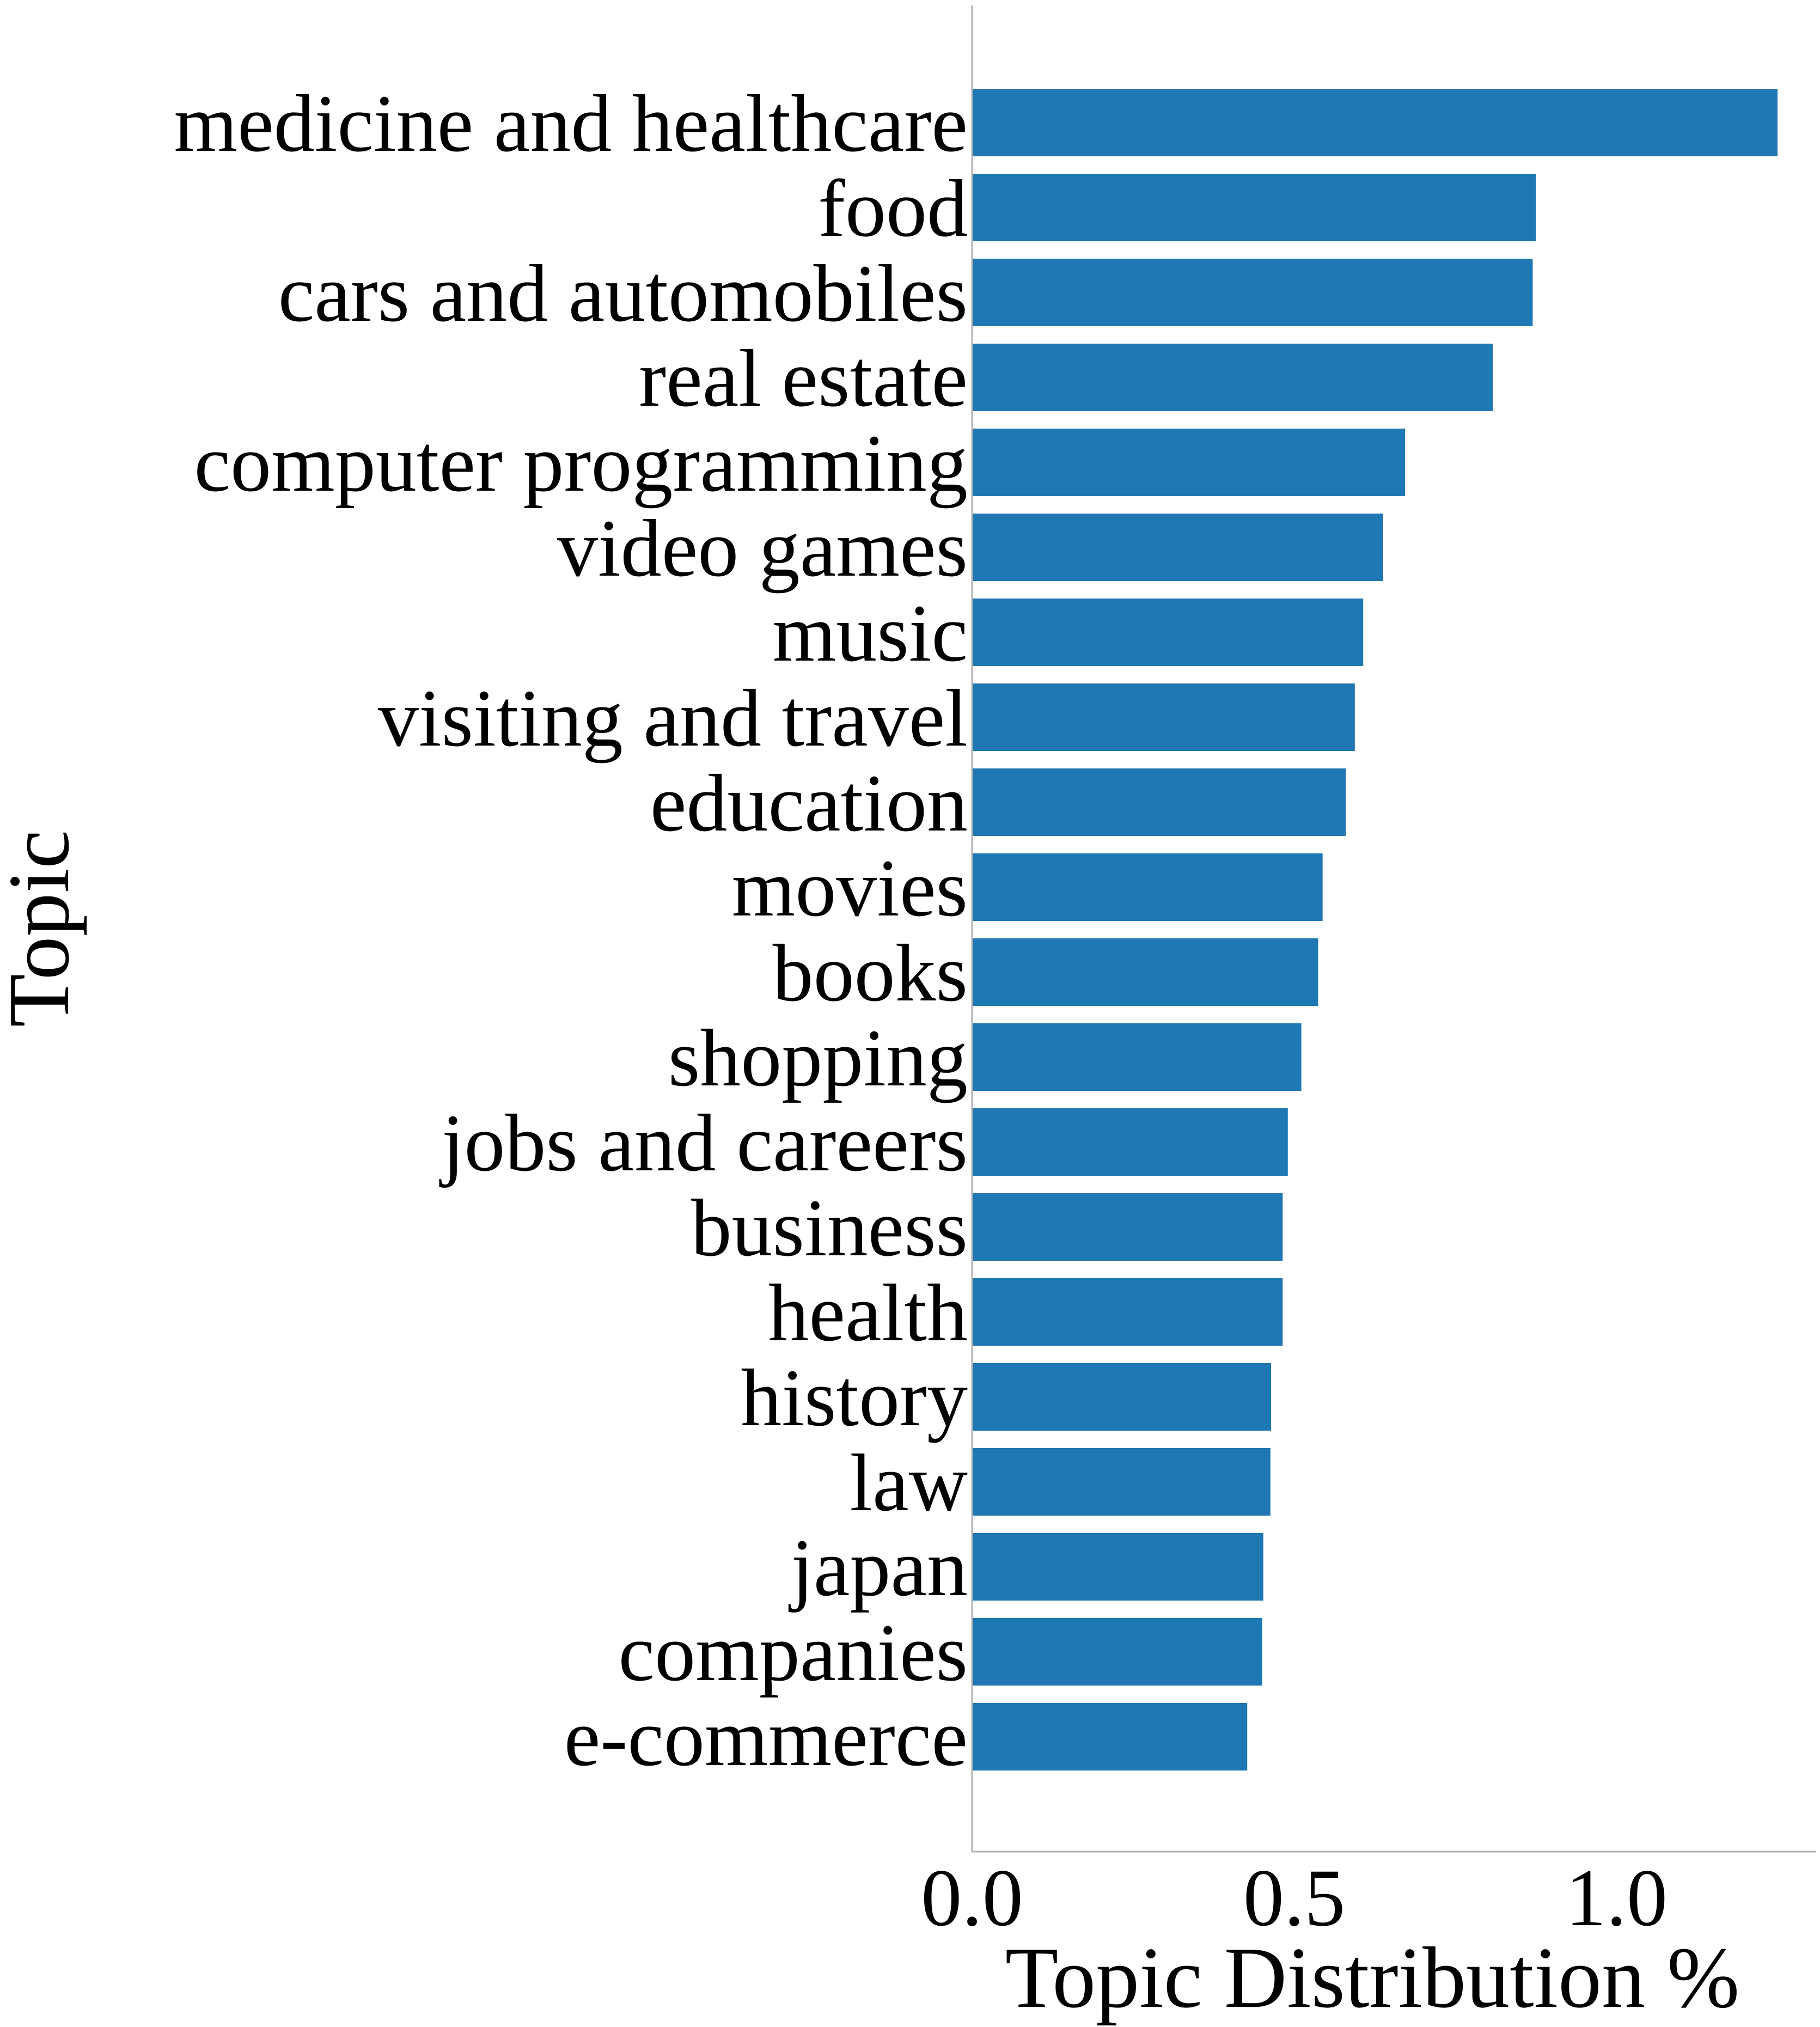 The height and width of the screenshot is (2027, 1820). Describe the element at coordinates (854, 1398) in the screenshot. I see `category-label: history` at that location.